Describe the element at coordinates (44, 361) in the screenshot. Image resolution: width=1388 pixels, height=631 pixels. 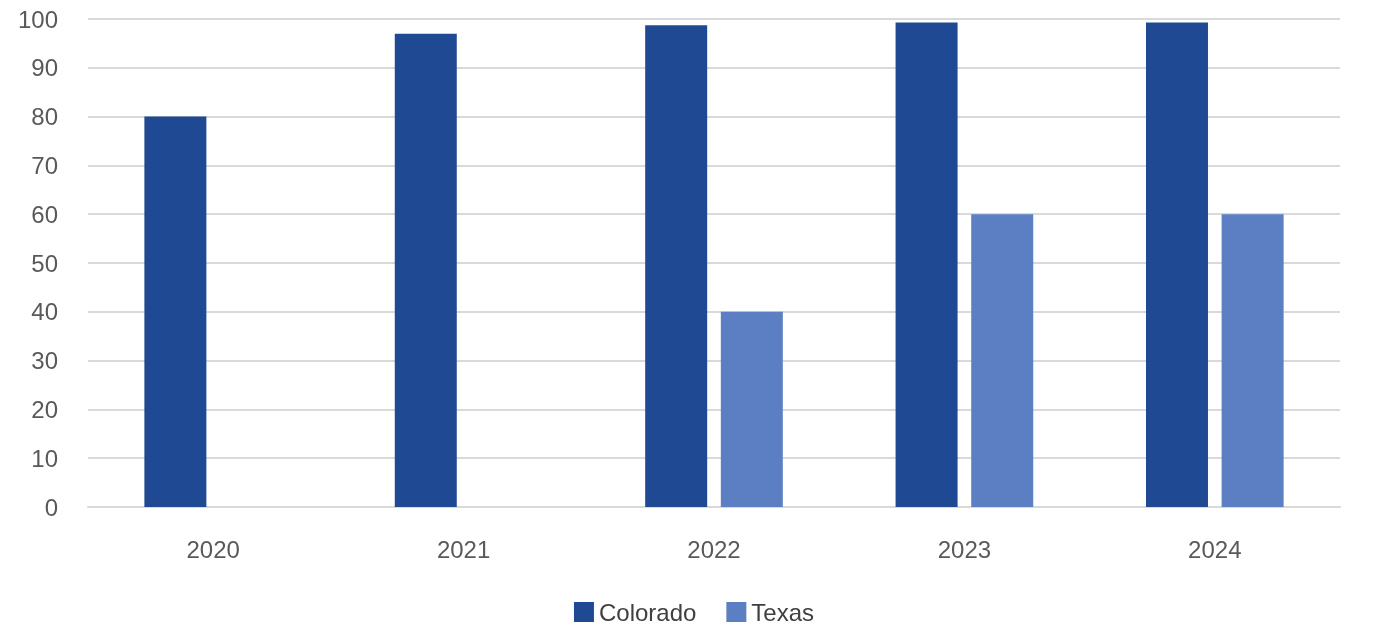
I see `y-tick-label: 30` at that location.